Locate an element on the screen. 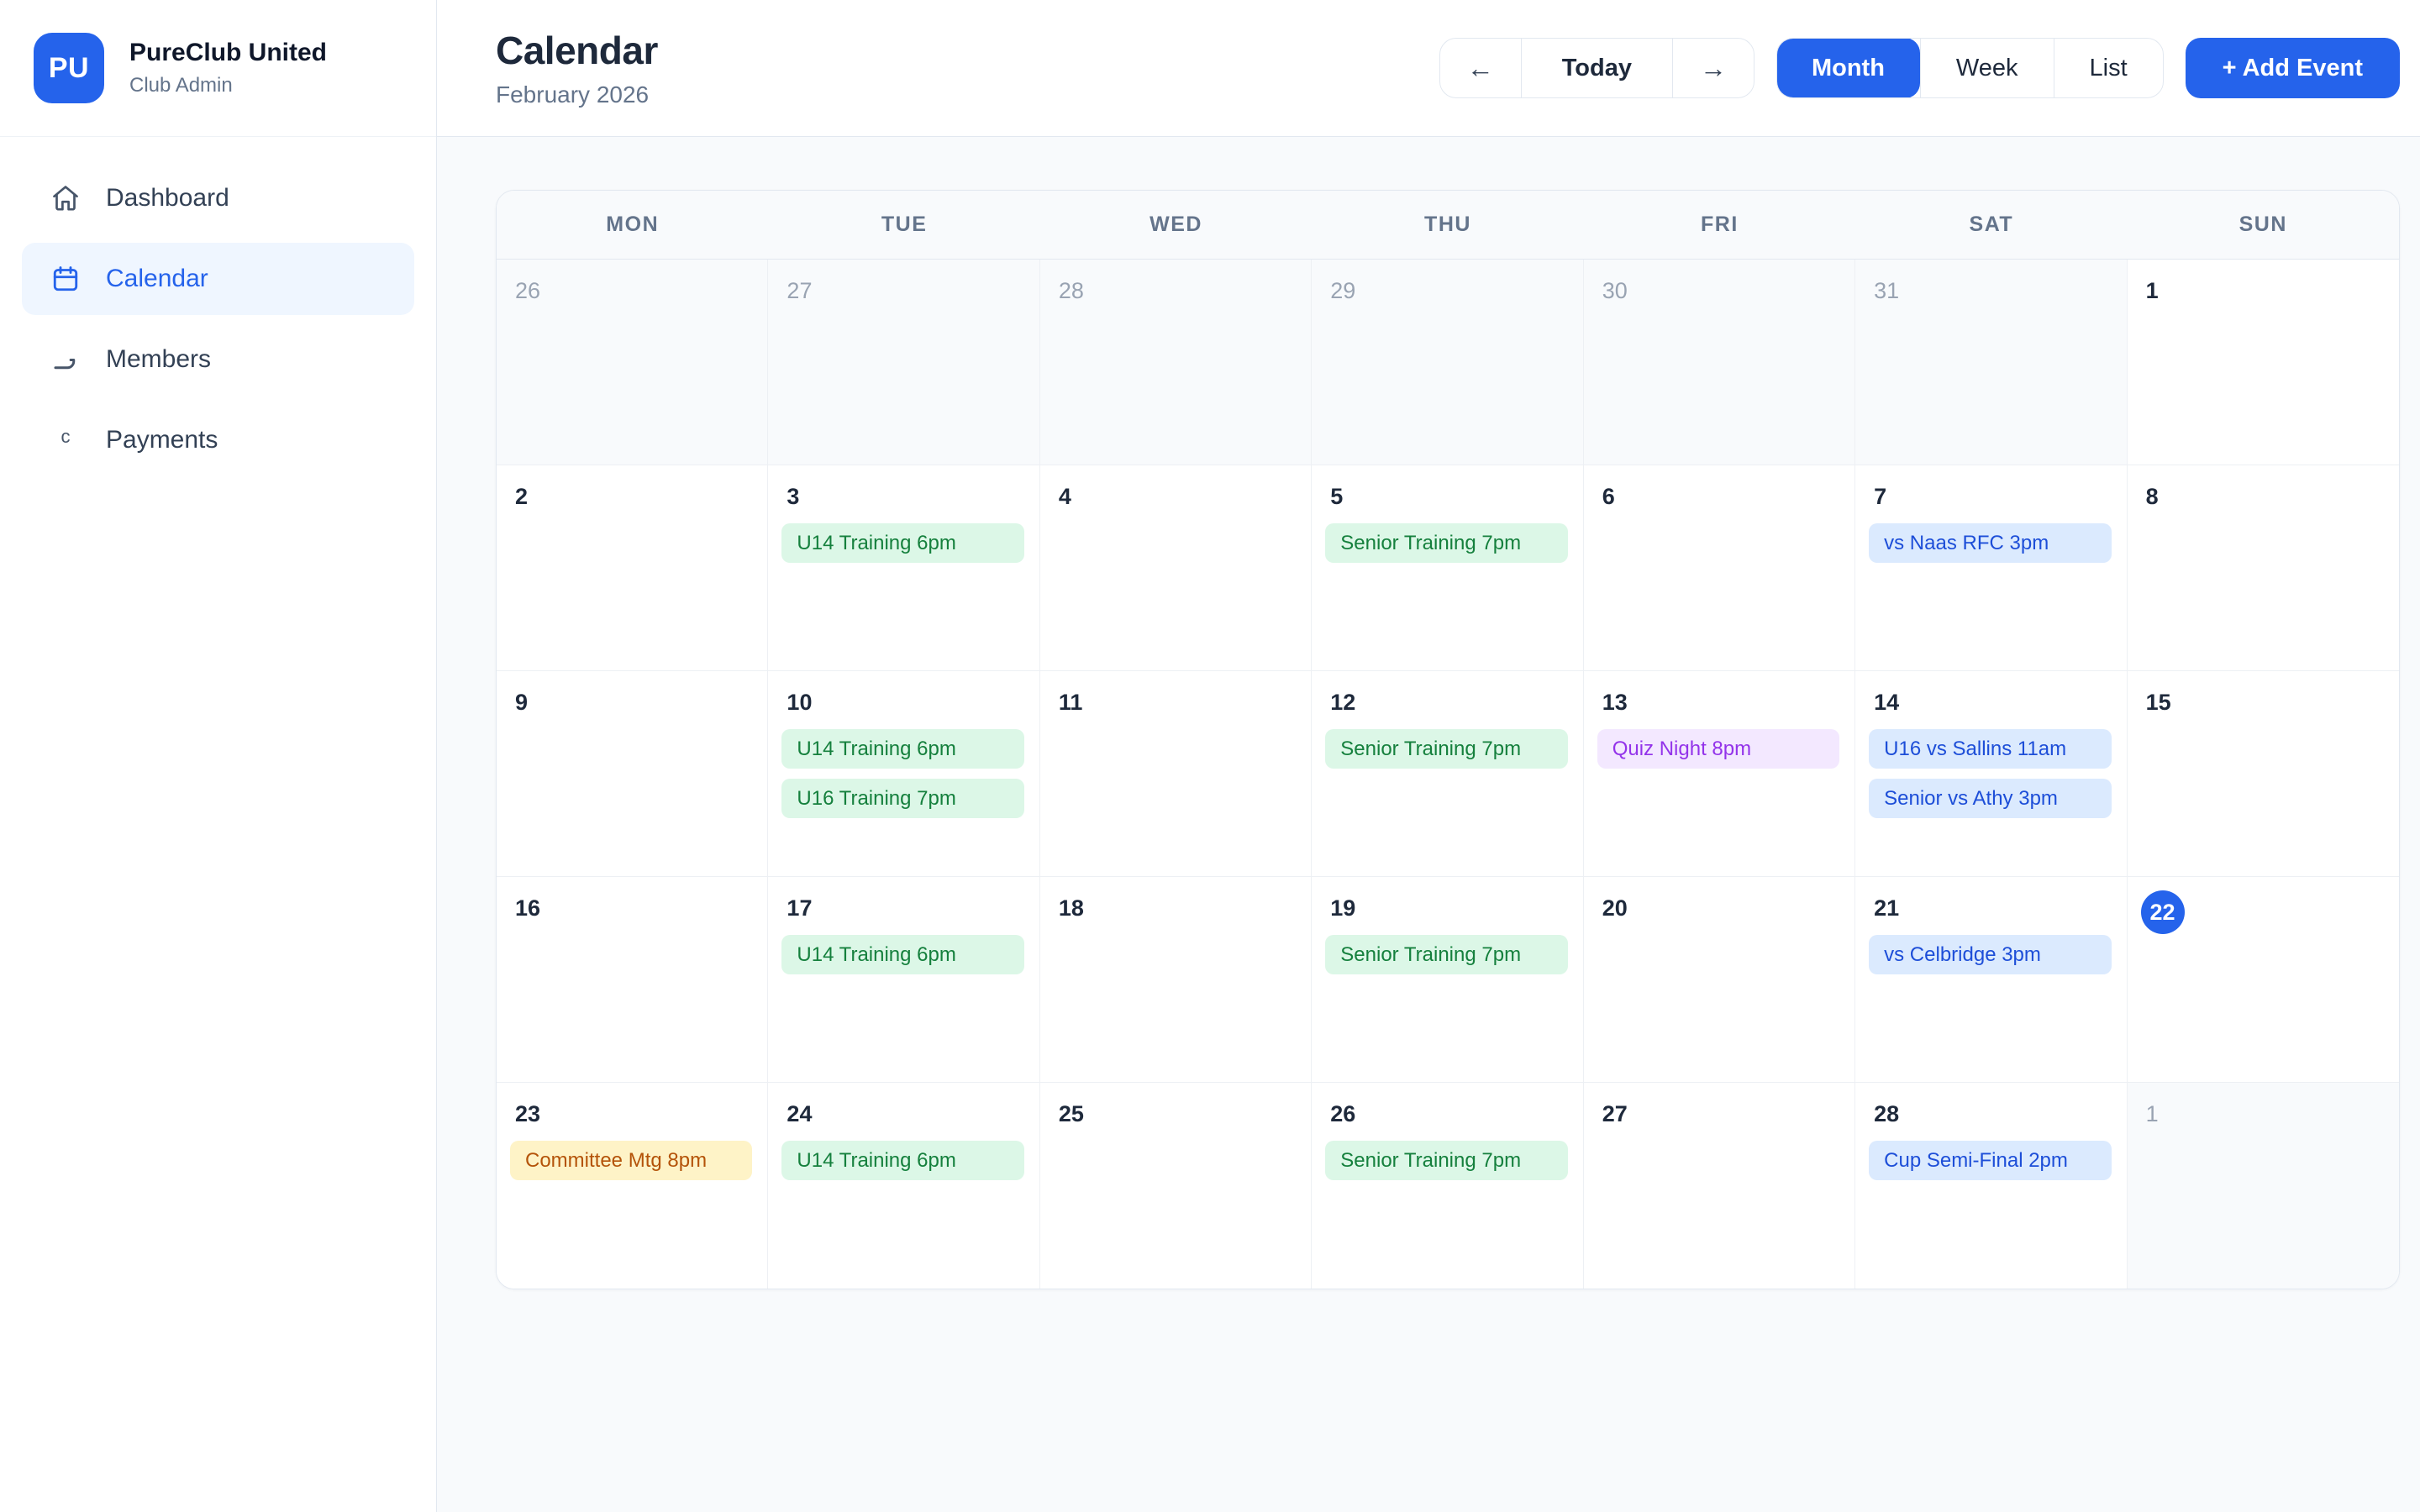 Image resolution: width=2420 pixels, height=1512 pixels. event-chip: U16 Training 7pm is located at coordinates (902, 798).